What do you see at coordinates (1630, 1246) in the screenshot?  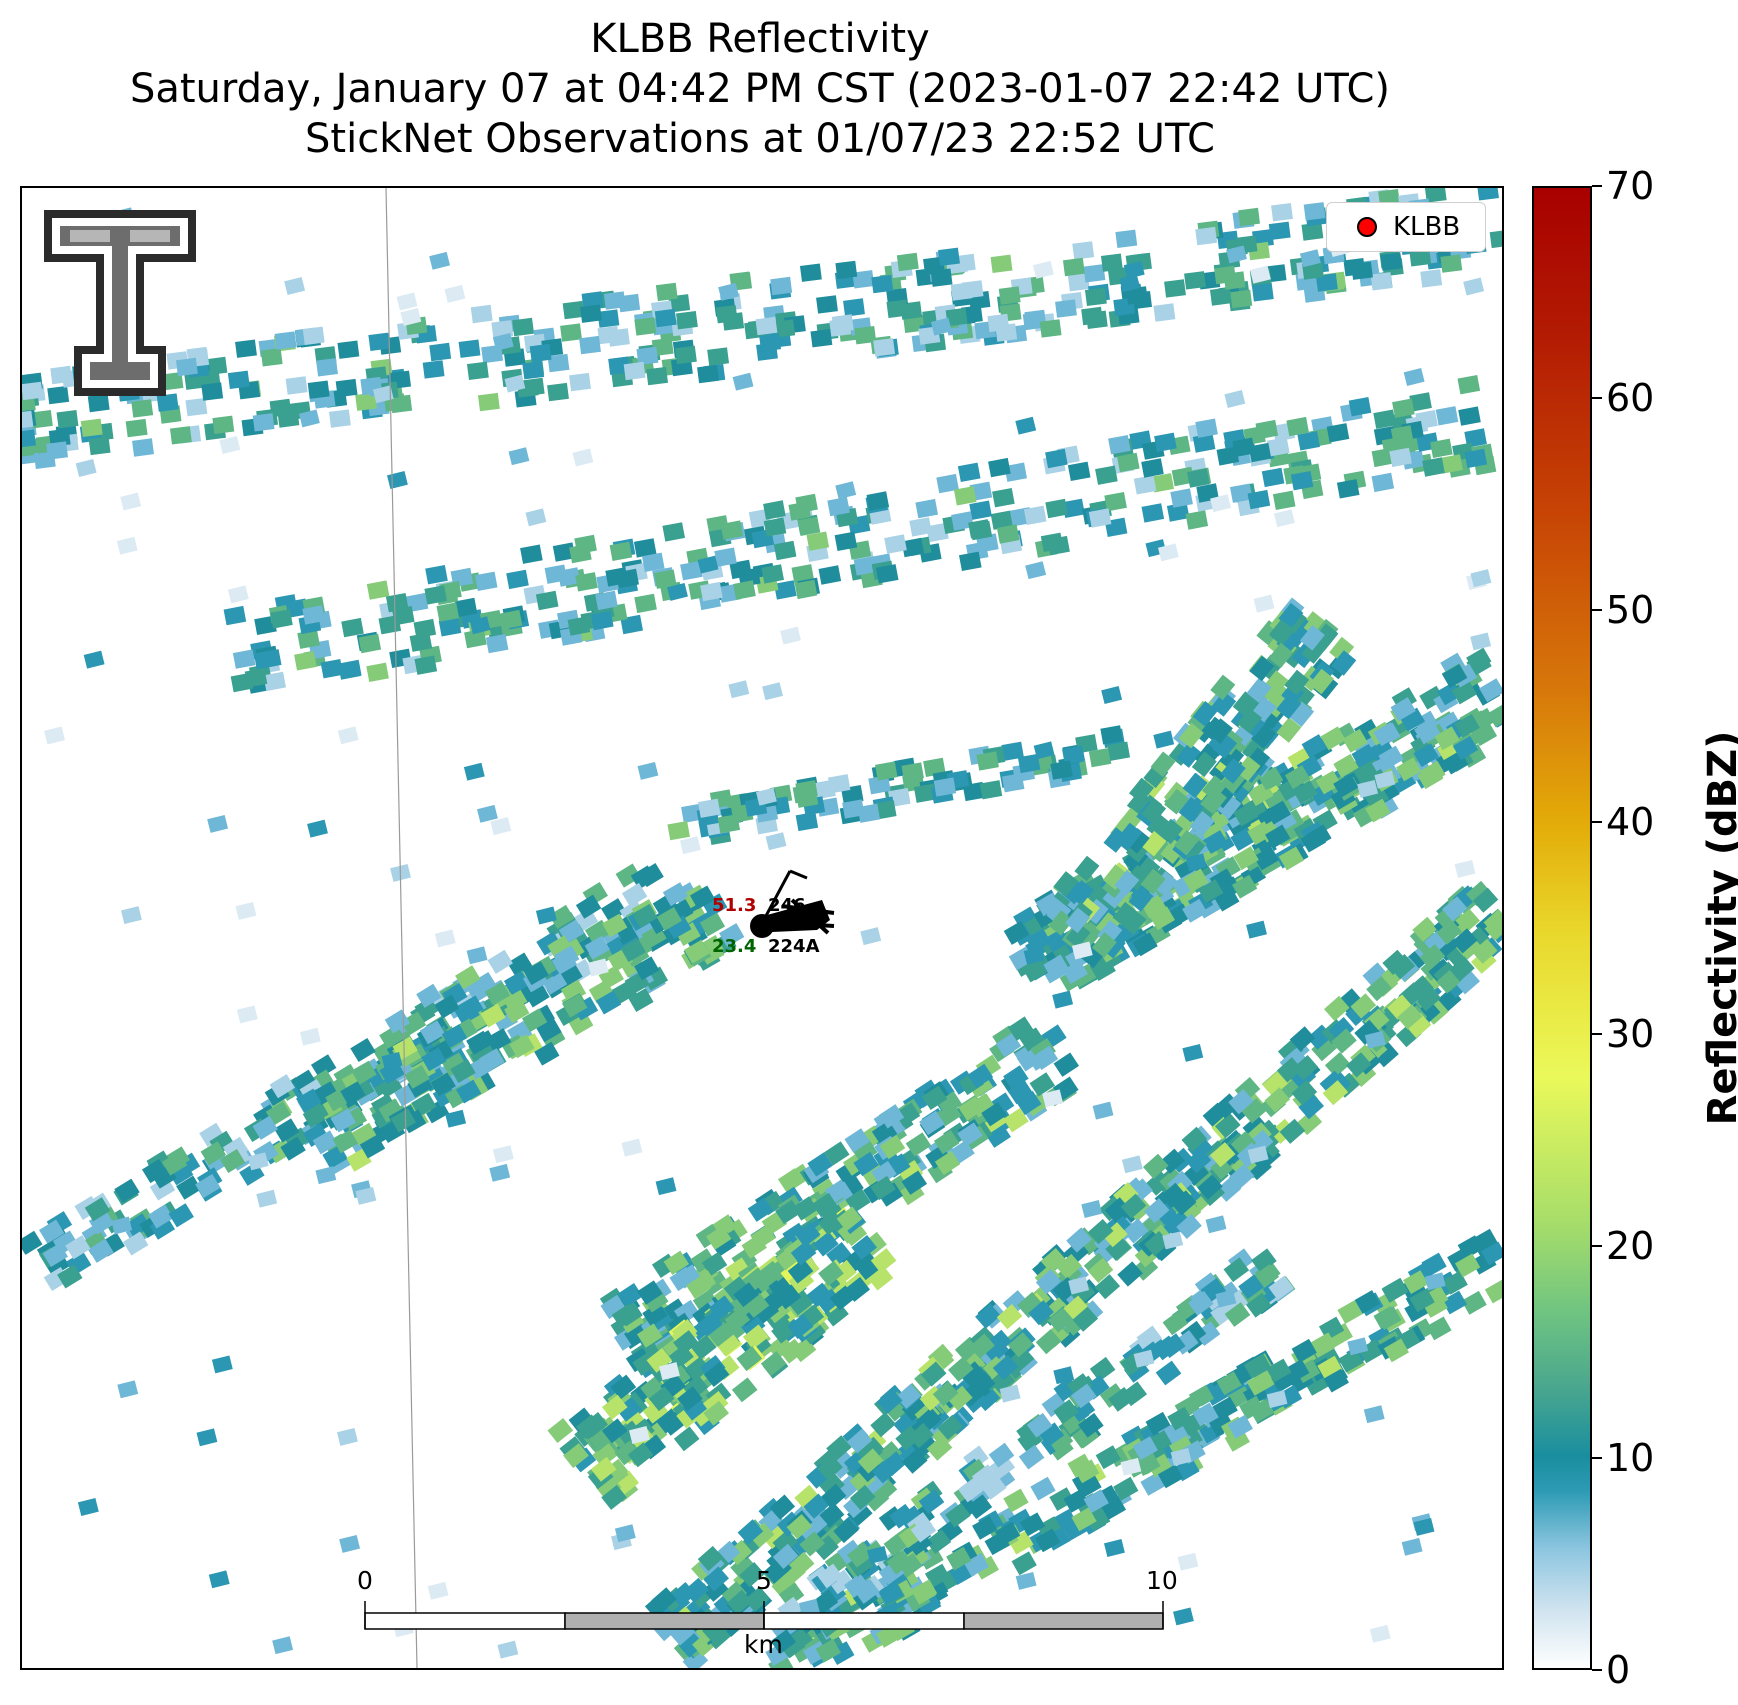 I see `colorbar-tick-label: 20` at bounding box center [1630, 1246].